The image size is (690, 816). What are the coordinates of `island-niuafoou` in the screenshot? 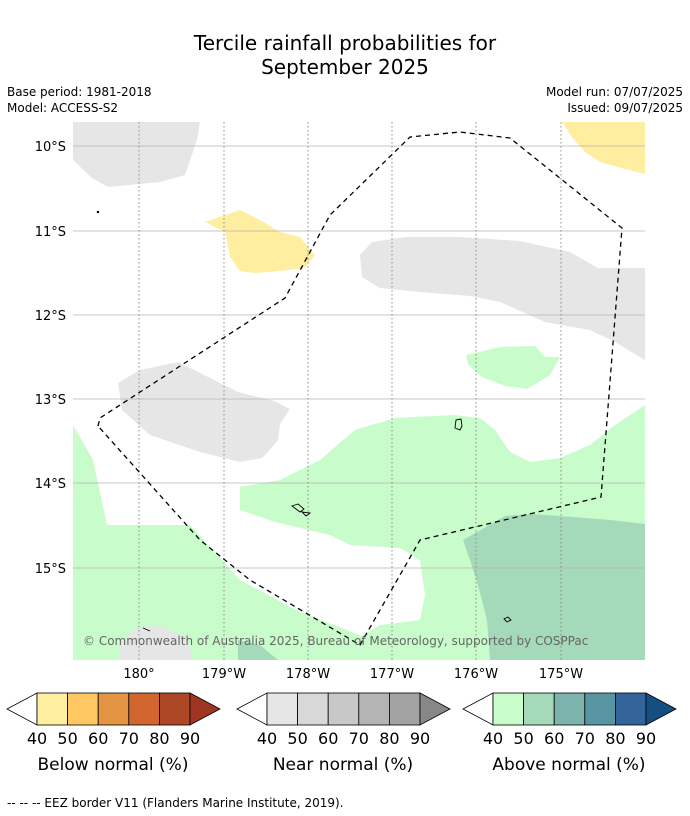 It's located at (507, 619).